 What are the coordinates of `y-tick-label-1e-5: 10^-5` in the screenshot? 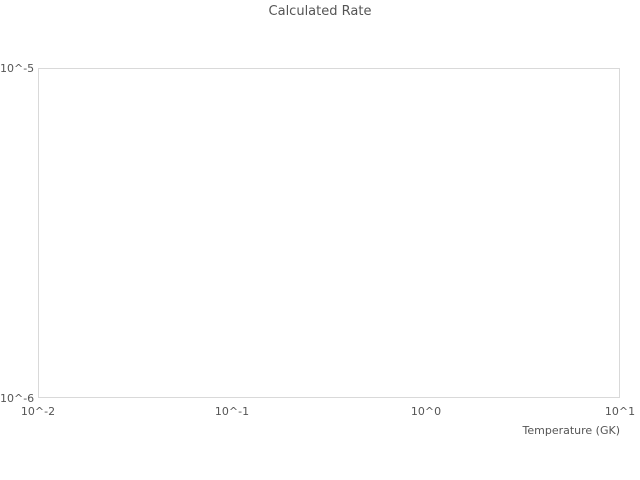 It's located at (17, 68).